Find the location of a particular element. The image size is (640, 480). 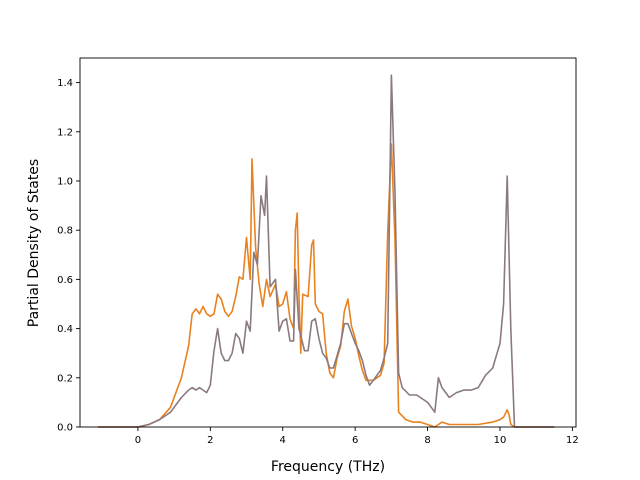

y-tick-label: 1.0 is located at coordinates (65, 182).